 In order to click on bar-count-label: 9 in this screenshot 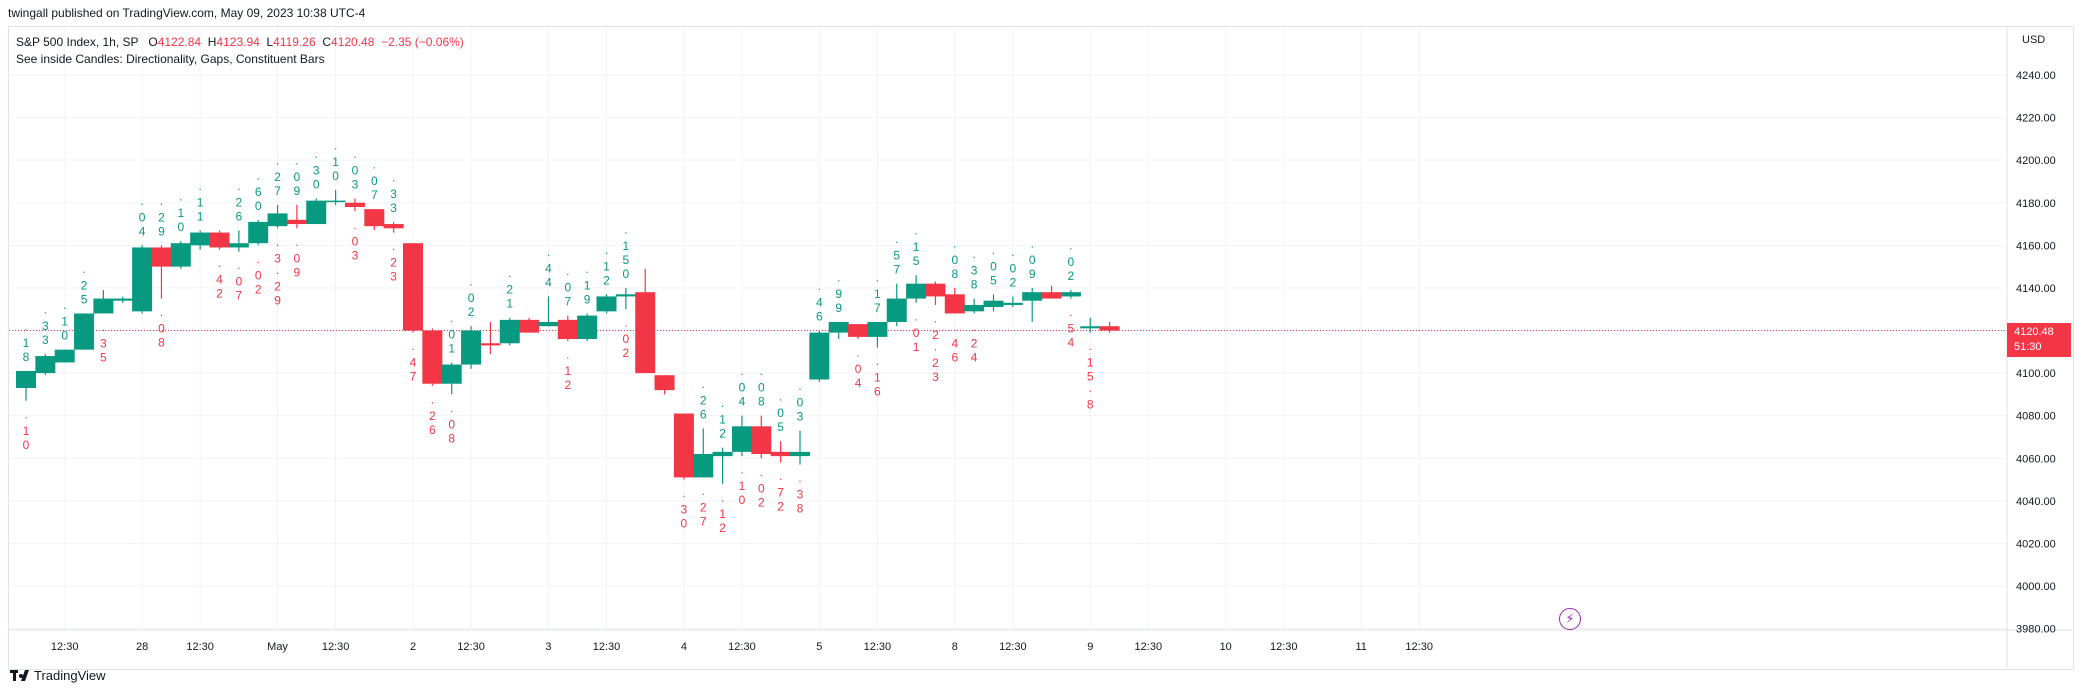, I will do `click(277, 300)`.